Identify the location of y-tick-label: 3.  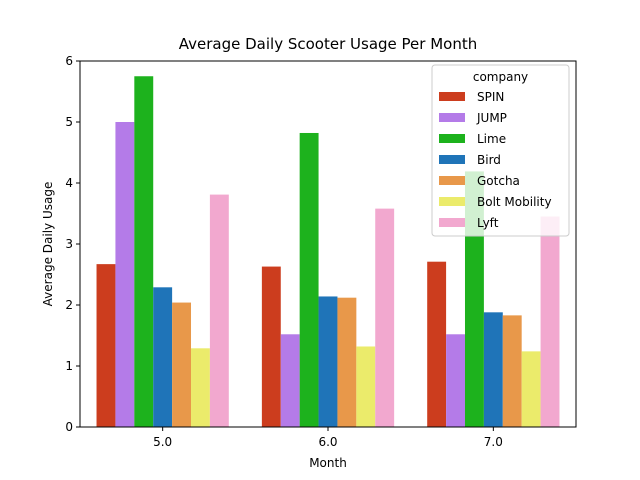
(69, 244).